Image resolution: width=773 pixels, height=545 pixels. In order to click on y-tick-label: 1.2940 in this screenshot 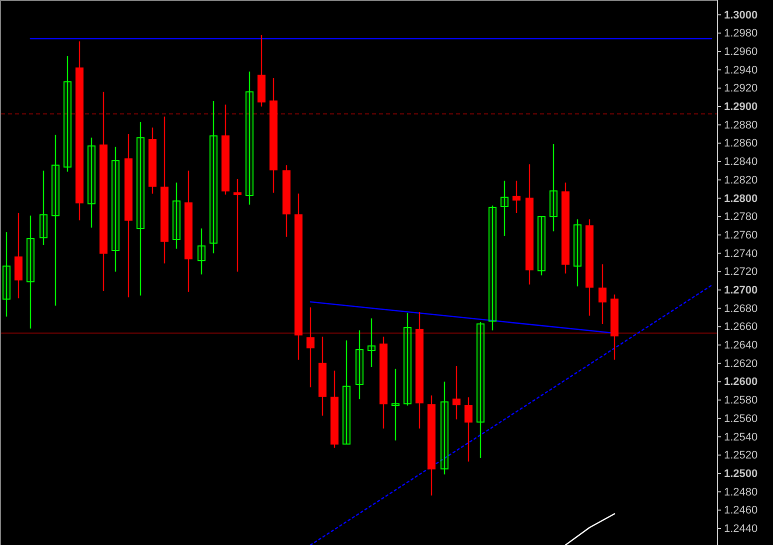, I will do `click(741, 70)`.